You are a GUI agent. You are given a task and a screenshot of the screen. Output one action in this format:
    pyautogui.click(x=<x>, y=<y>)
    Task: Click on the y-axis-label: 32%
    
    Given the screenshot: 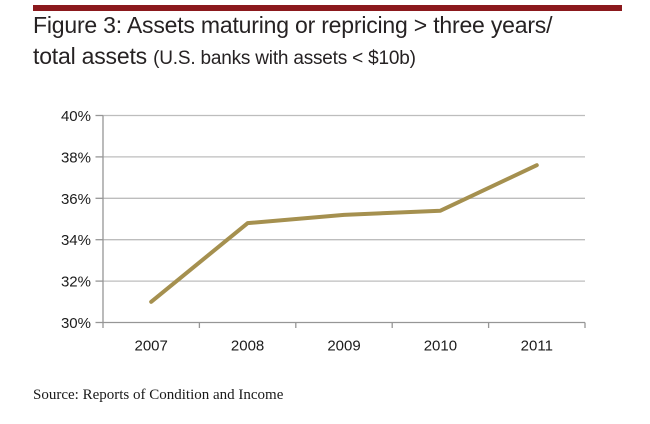 What is the action you would take?
    pyautogui.click(x=76, y=282)
    